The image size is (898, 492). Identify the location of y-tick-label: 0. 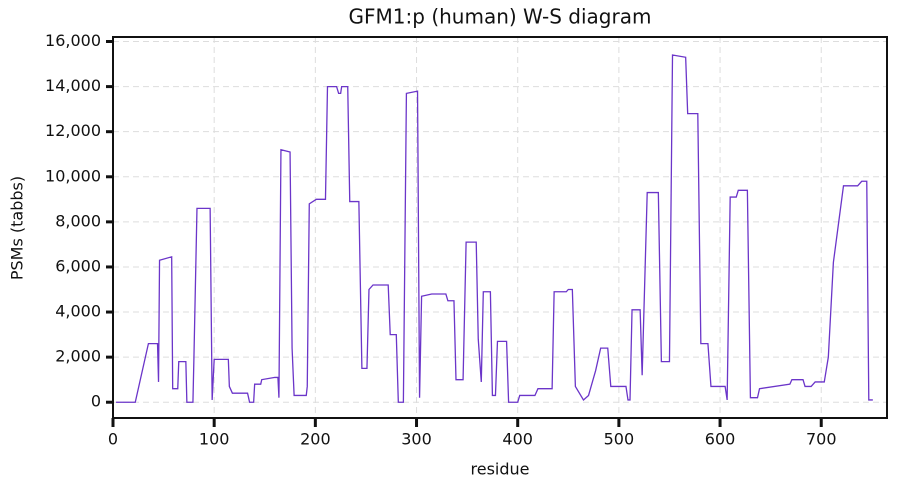
(96, 401).